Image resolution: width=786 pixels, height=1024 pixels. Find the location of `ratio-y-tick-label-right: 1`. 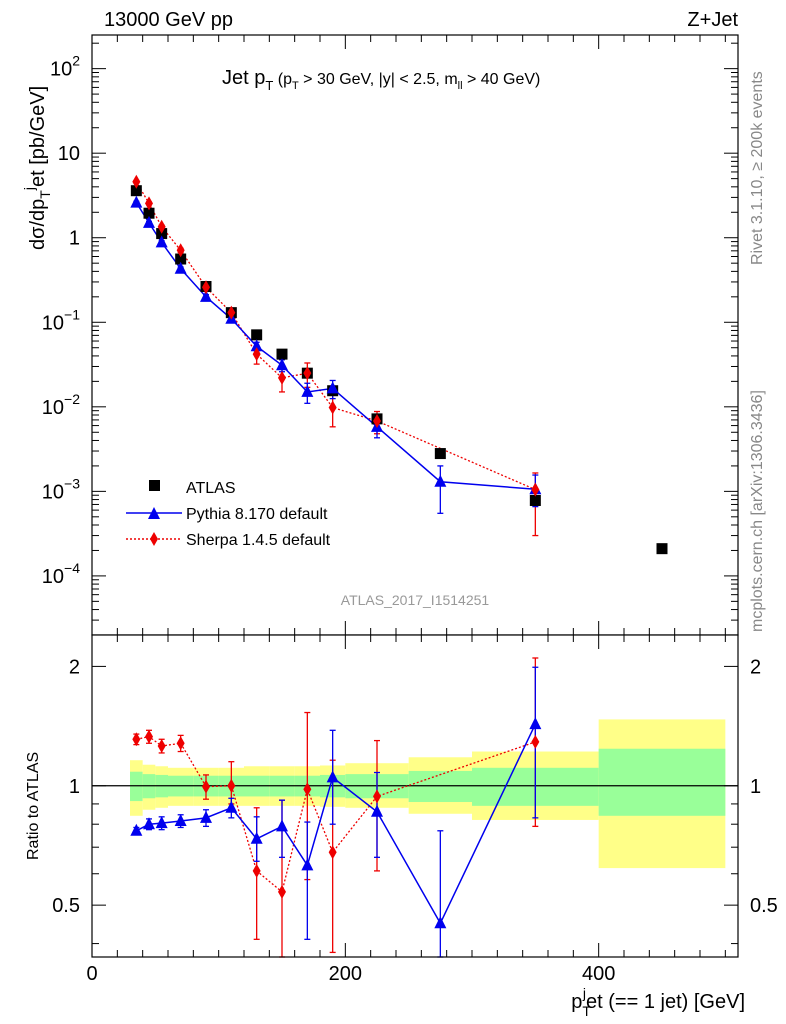

ratio-y-tick-label-right: 1 is located at coordinates (755, 787).